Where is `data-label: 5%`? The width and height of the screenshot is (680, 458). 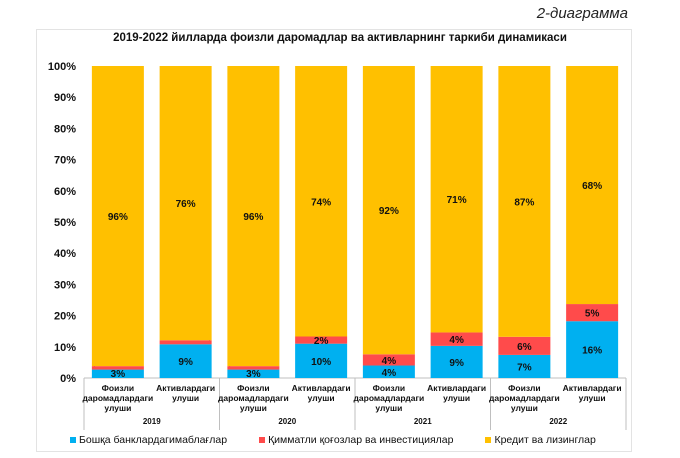
data-label: 5% is located at coordinates (592, 314).